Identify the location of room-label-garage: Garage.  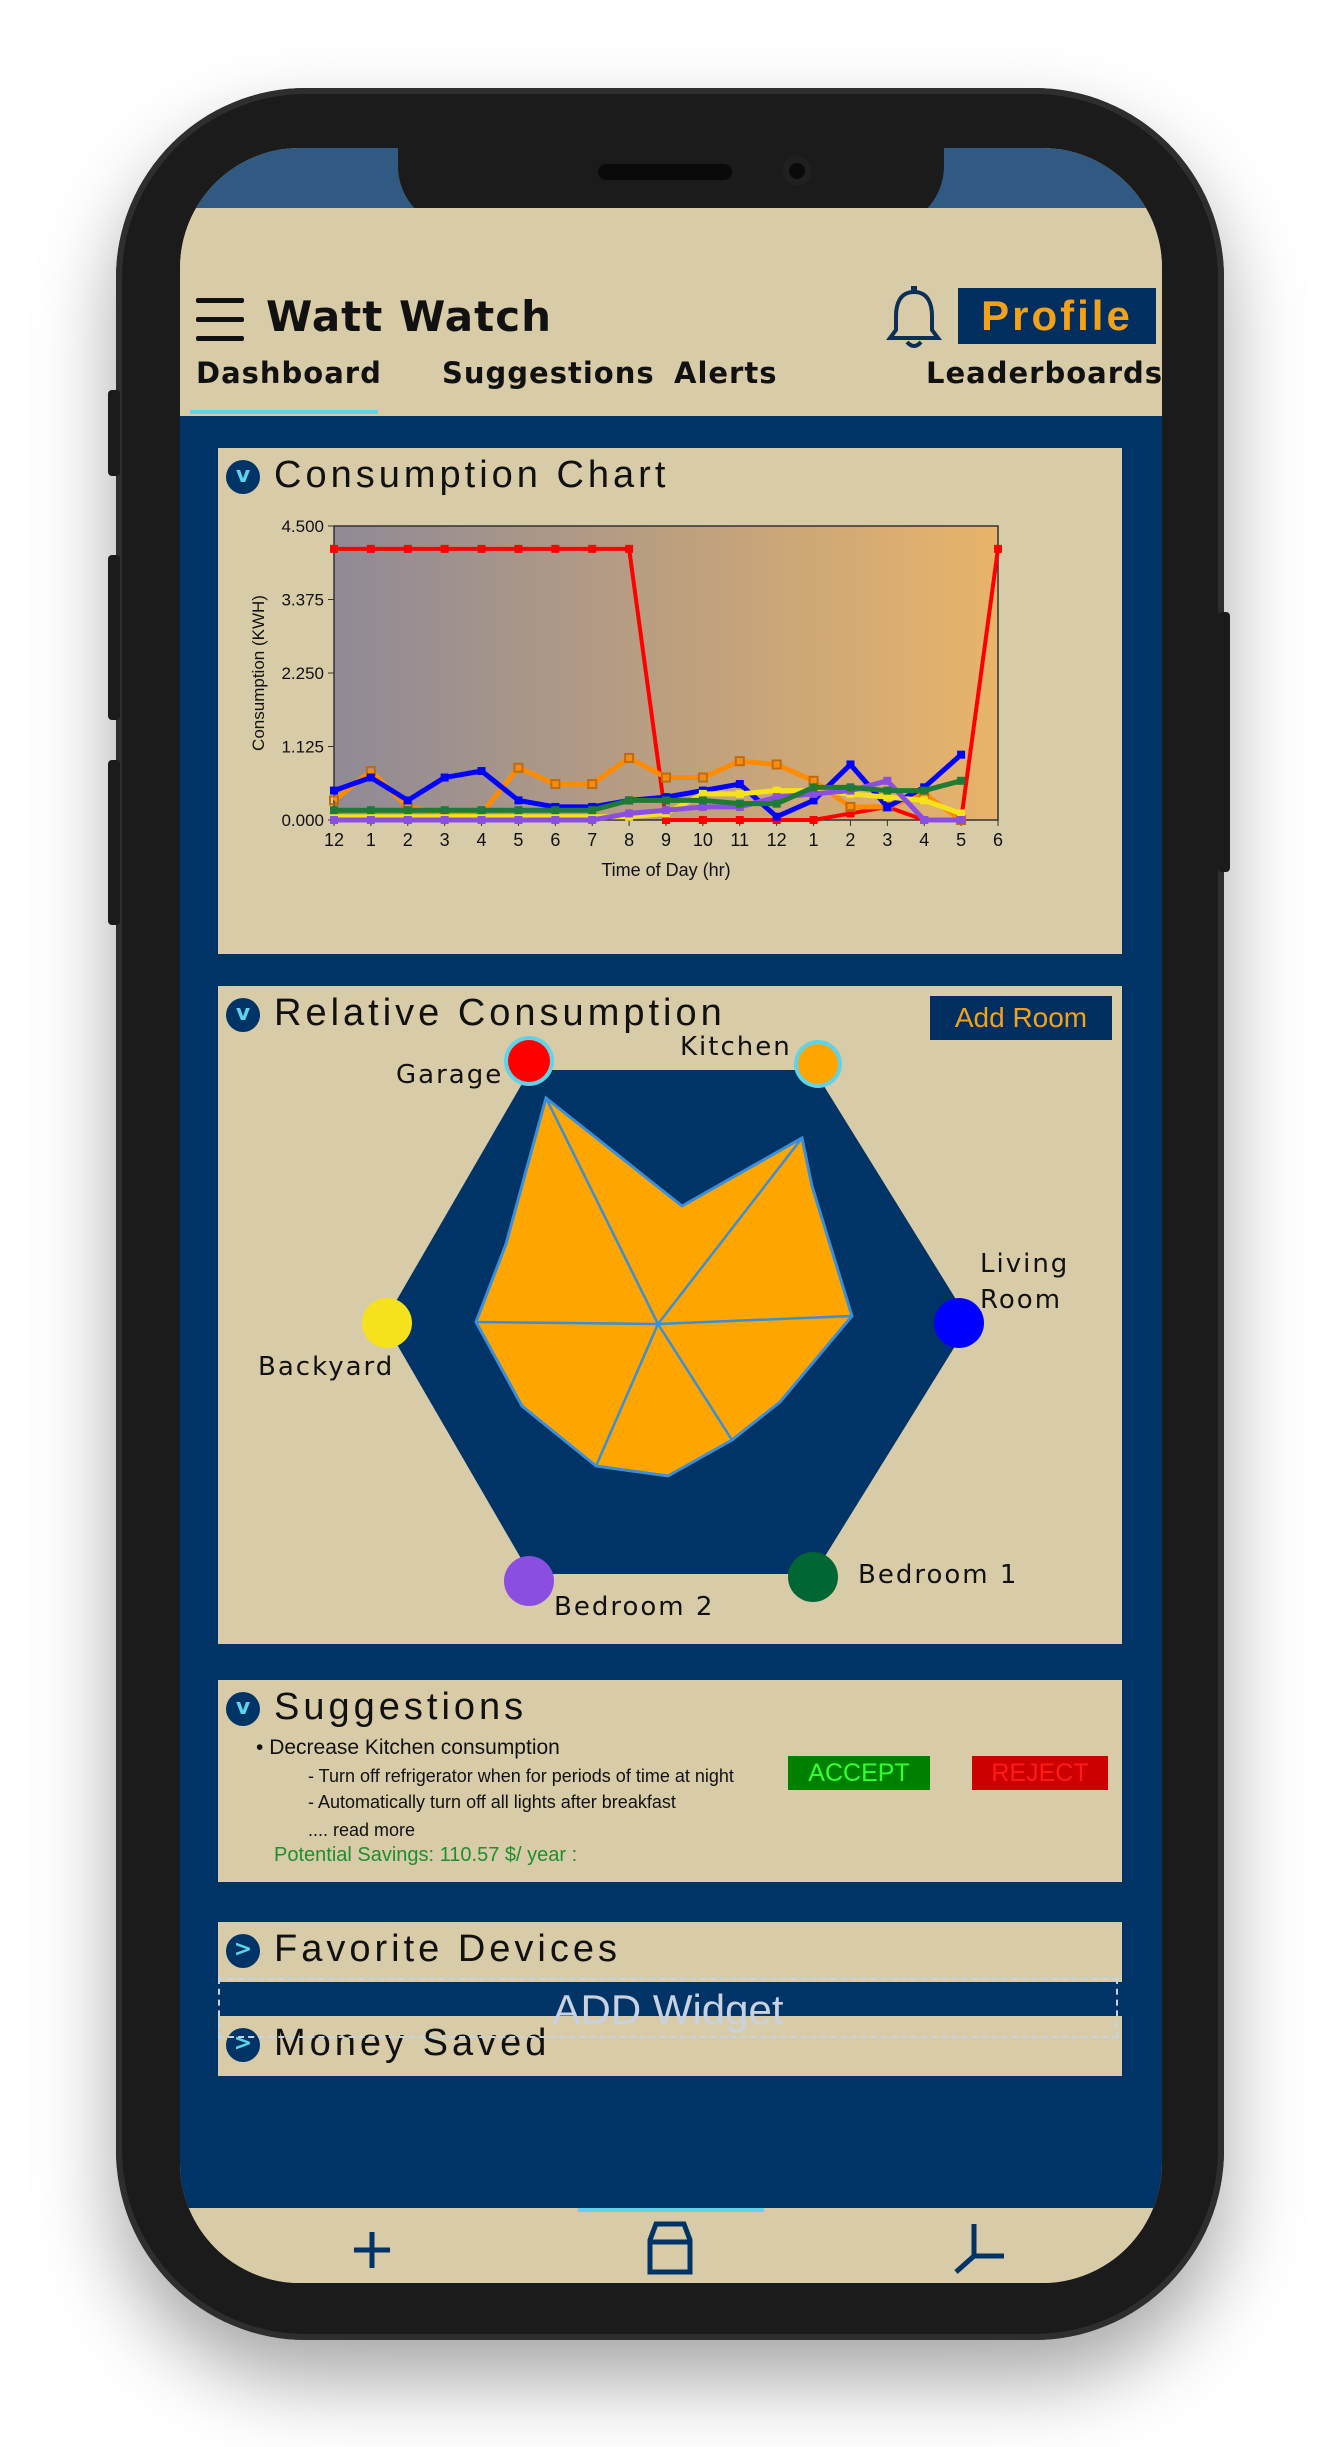
(450, 1075).